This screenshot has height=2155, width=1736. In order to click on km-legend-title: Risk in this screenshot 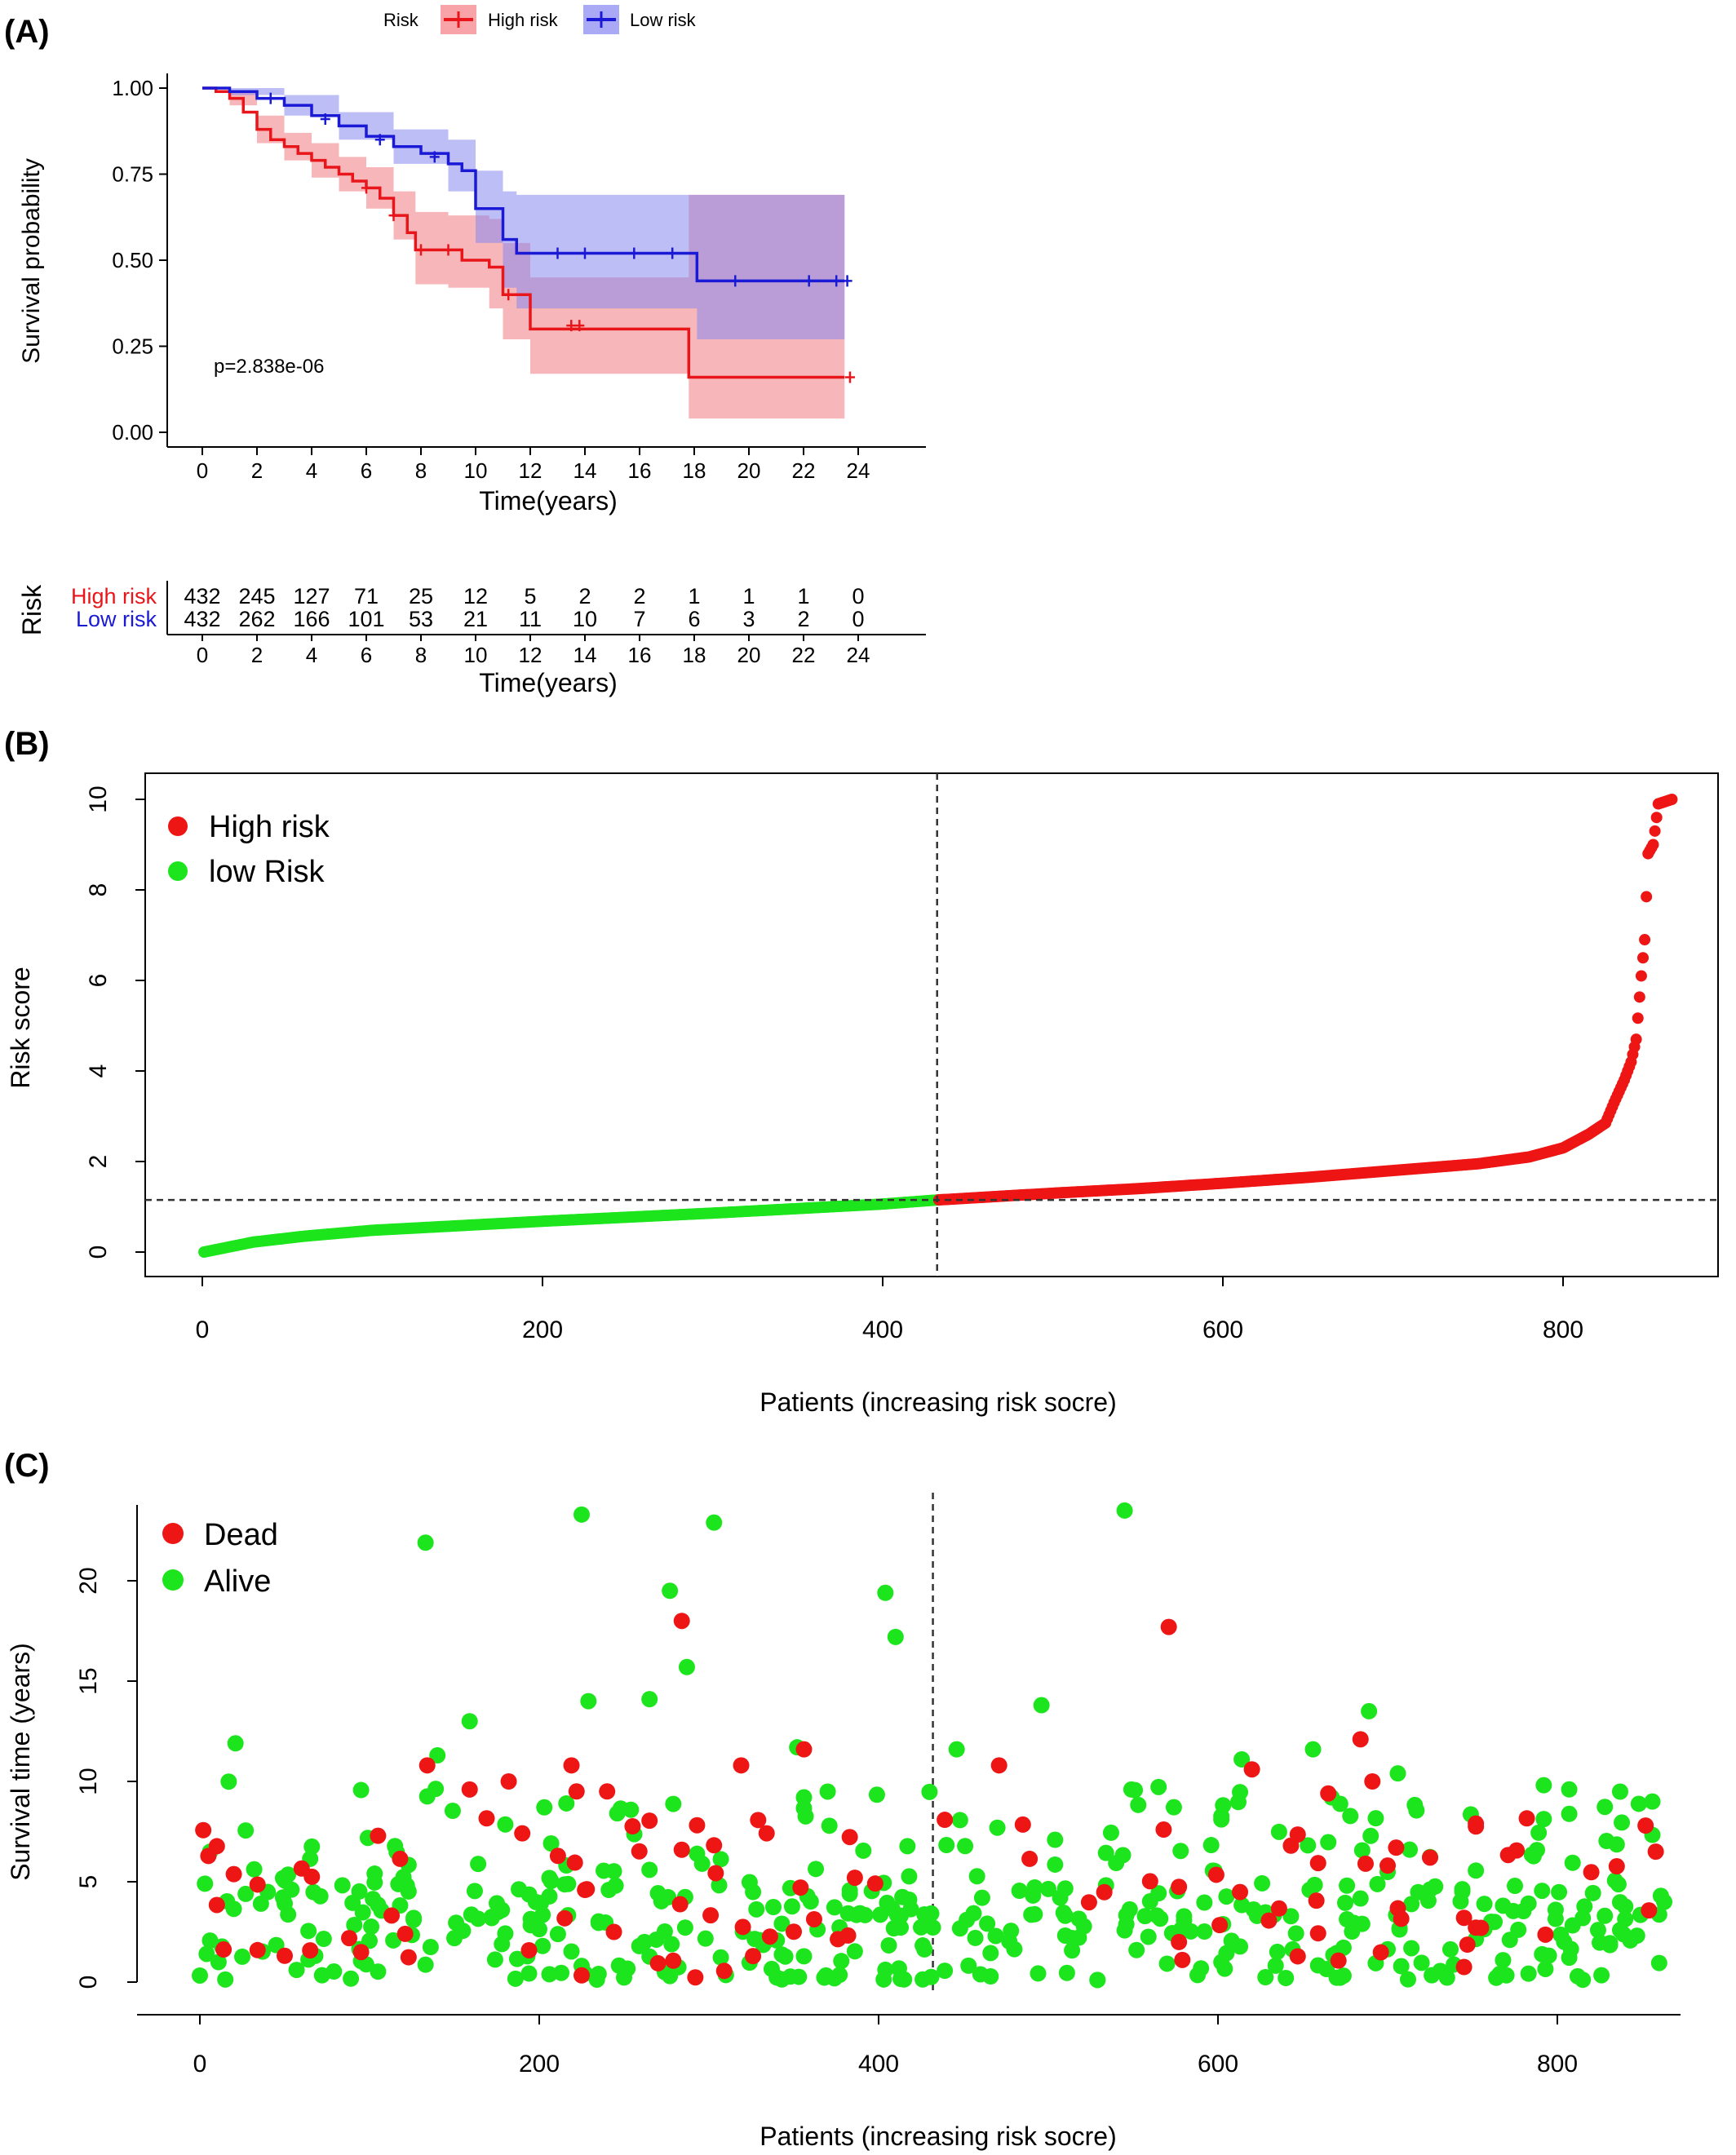, I will do `click(401, 20)`.